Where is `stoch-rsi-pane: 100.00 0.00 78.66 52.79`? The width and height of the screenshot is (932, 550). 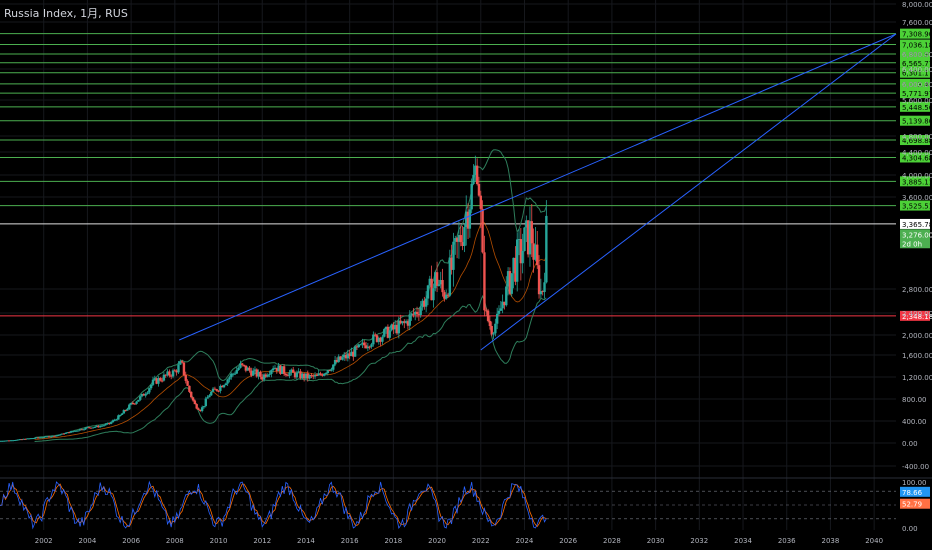
stoch-rsi-pane: 100.00 0.00 78.66 52.79 is located at coordinates (465, 506).